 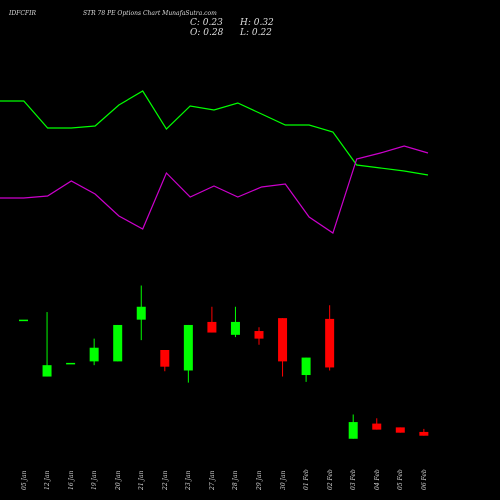 I want to click on x-tick-label: 27 Jan, so click(x=212, y=480).